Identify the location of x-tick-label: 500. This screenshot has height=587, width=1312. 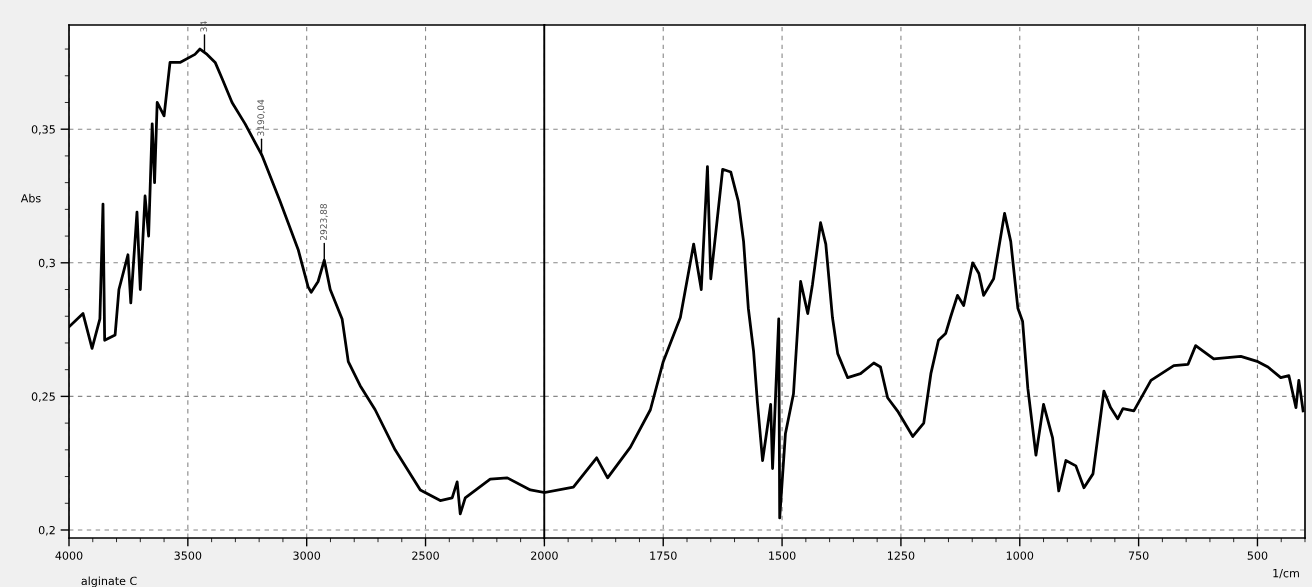
(1257, 555).